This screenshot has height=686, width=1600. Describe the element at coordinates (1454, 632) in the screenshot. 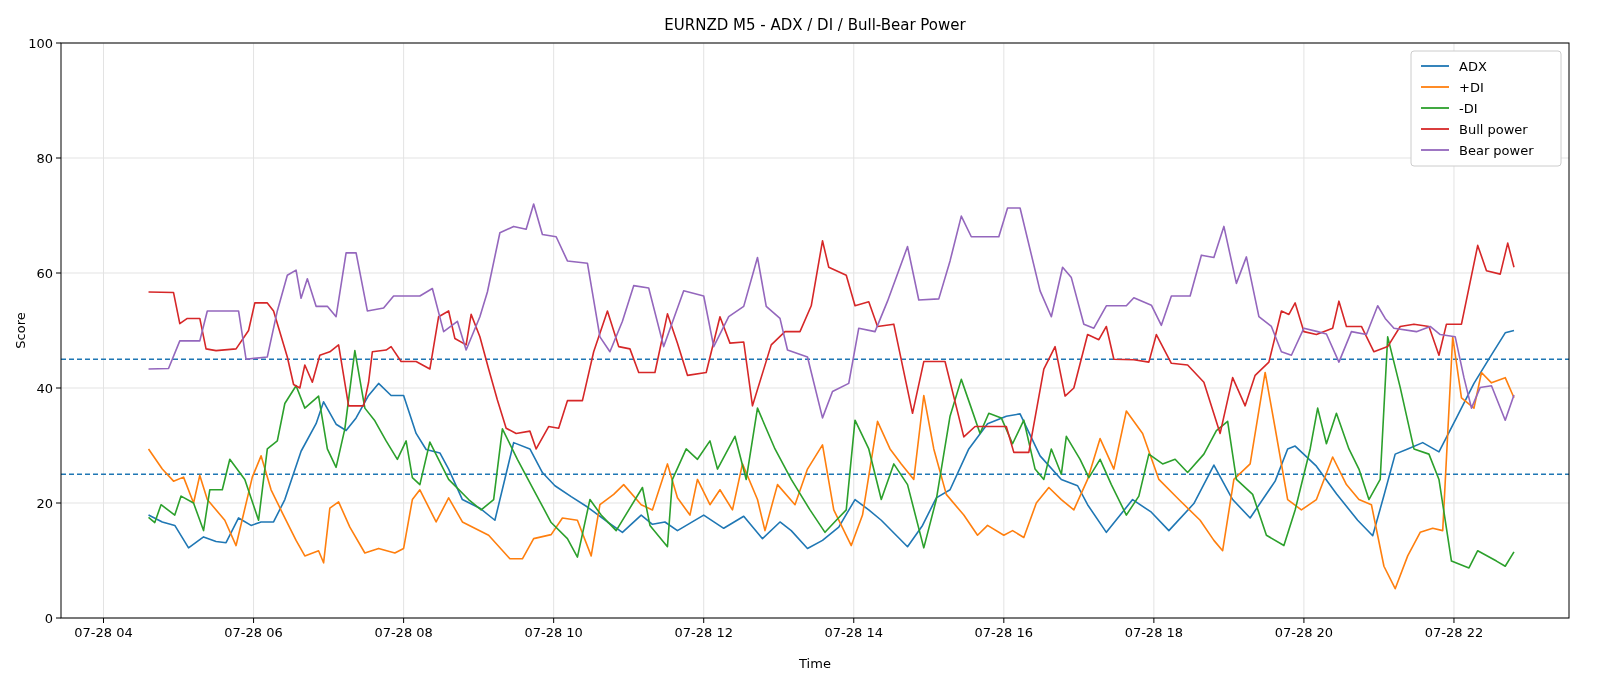

I see `x-tick-label: 07-28 22` at that location.